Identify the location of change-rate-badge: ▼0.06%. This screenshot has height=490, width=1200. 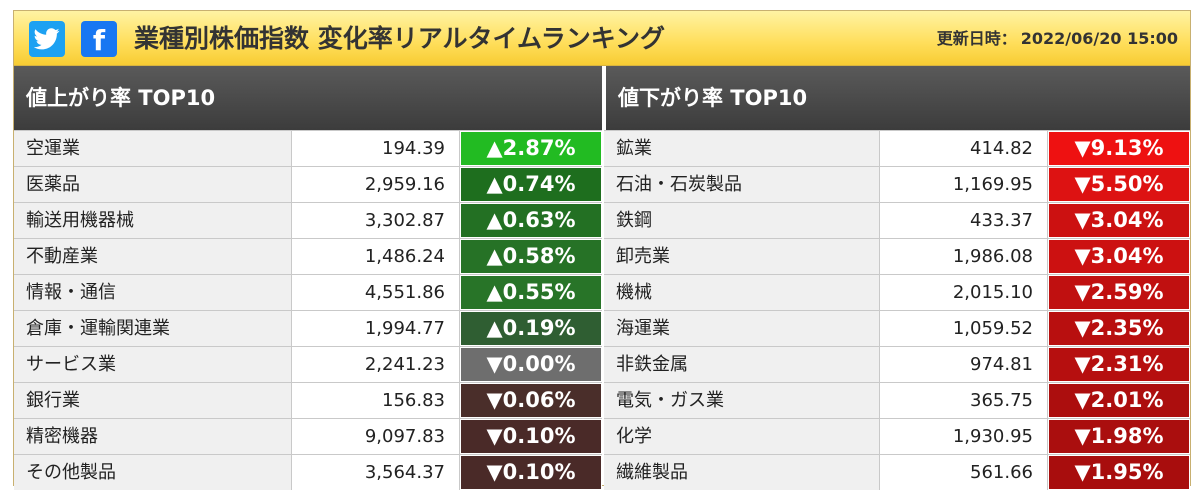
(531, 400).